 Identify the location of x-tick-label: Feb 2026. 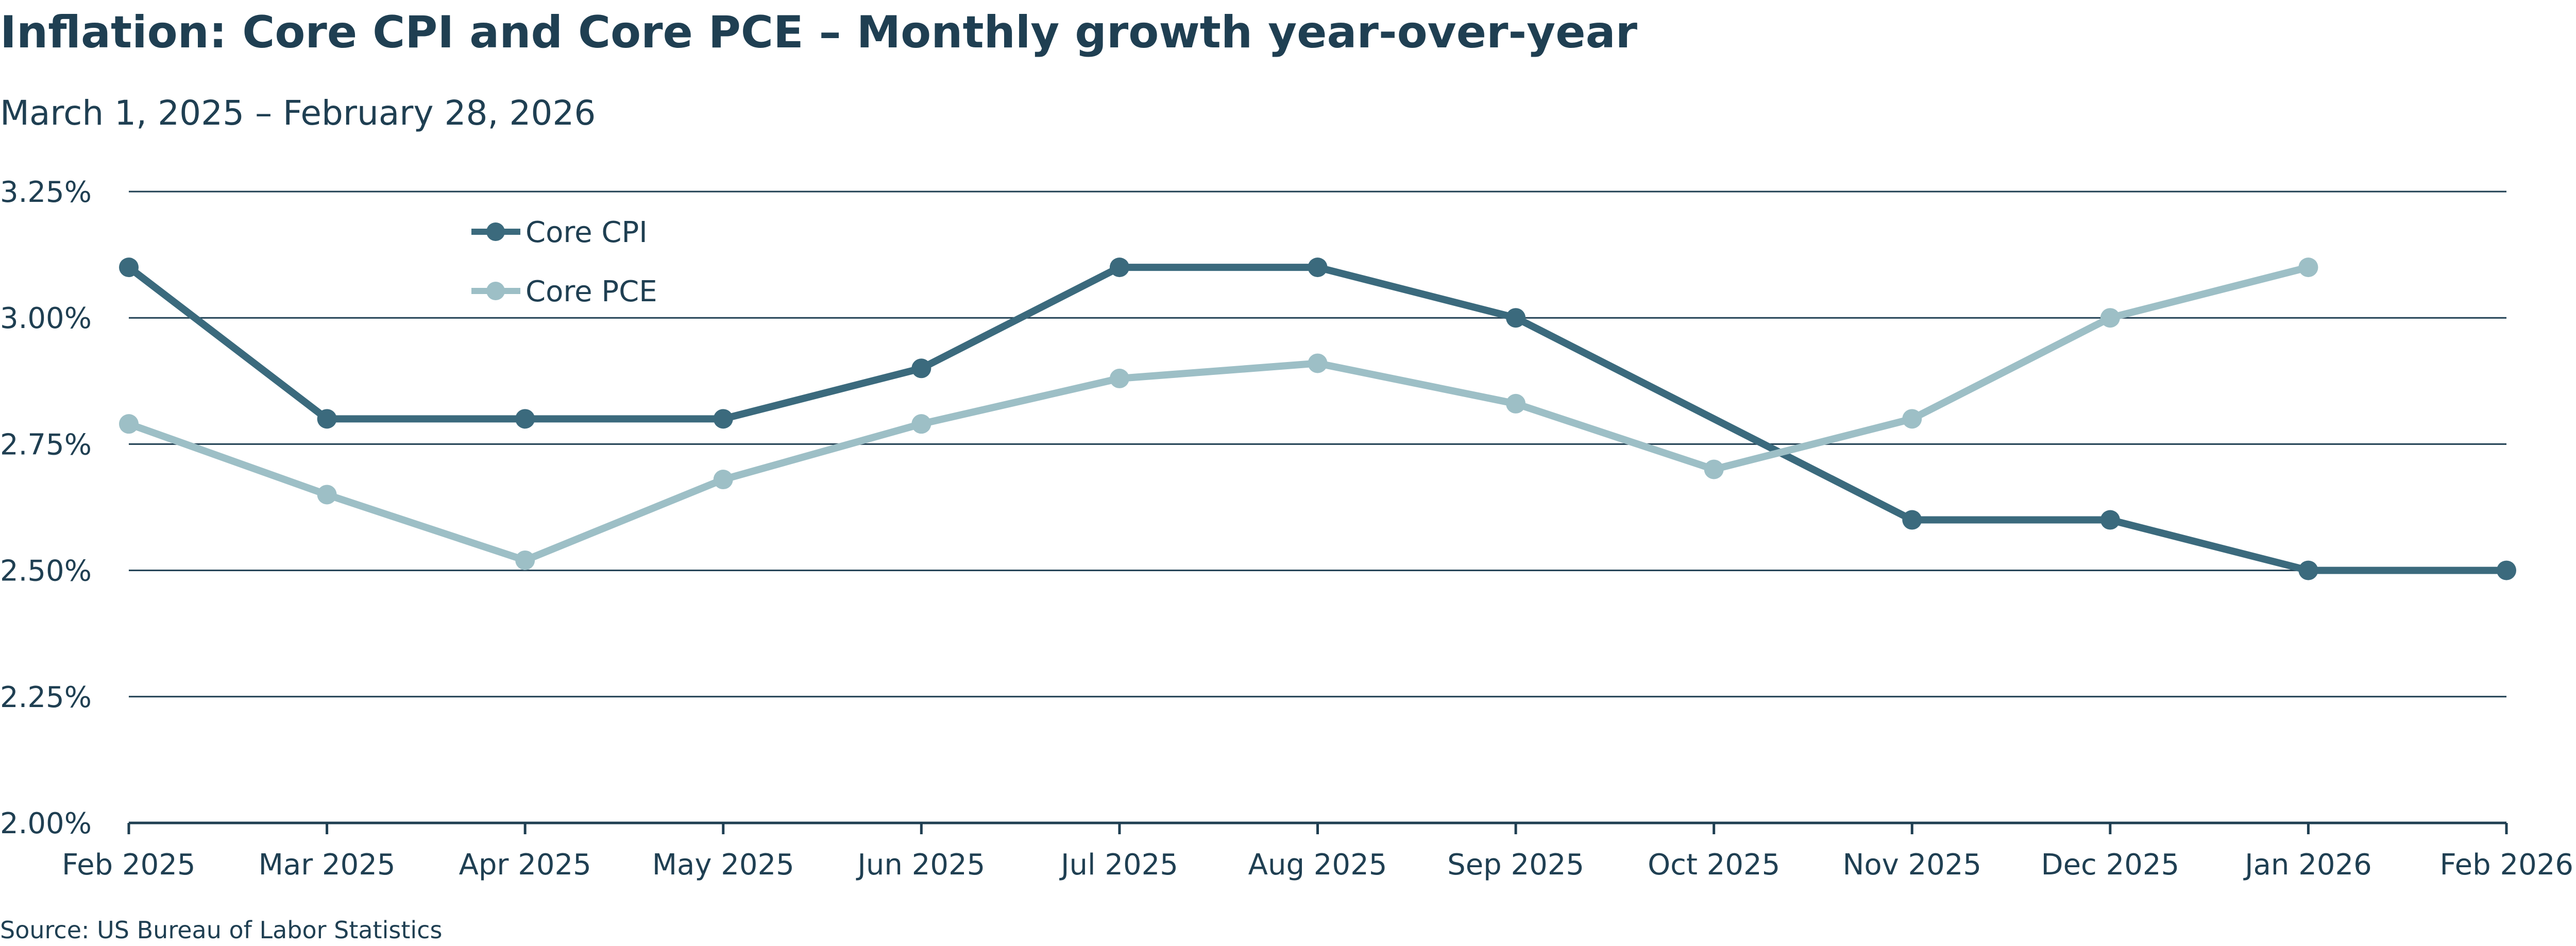
(2506, 865).